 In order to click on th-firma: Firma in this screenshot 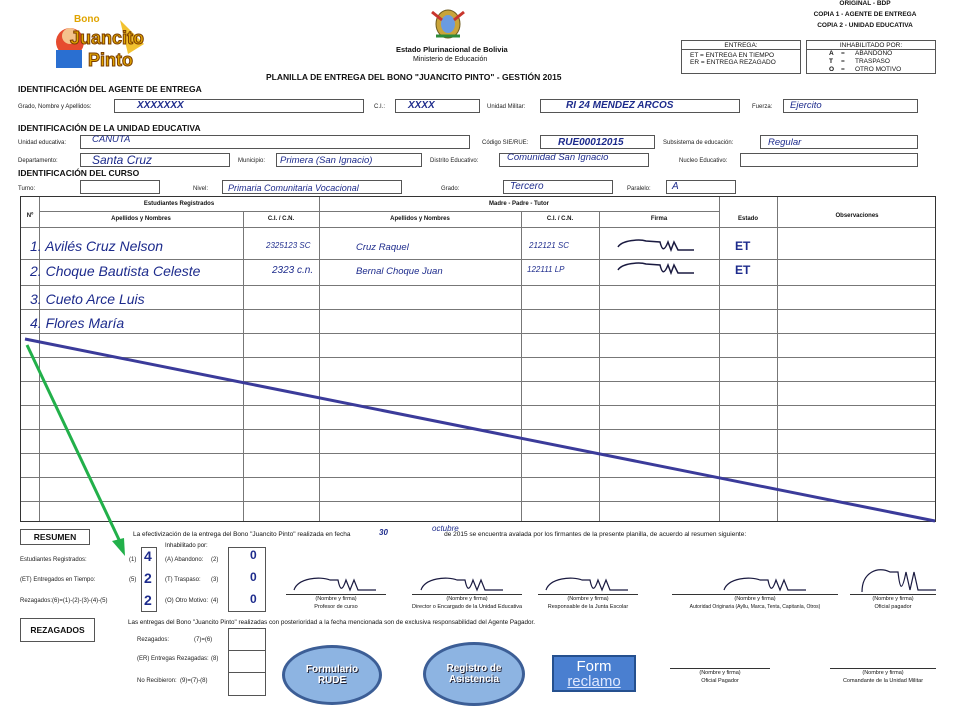, I will do `click(659, 219)`.